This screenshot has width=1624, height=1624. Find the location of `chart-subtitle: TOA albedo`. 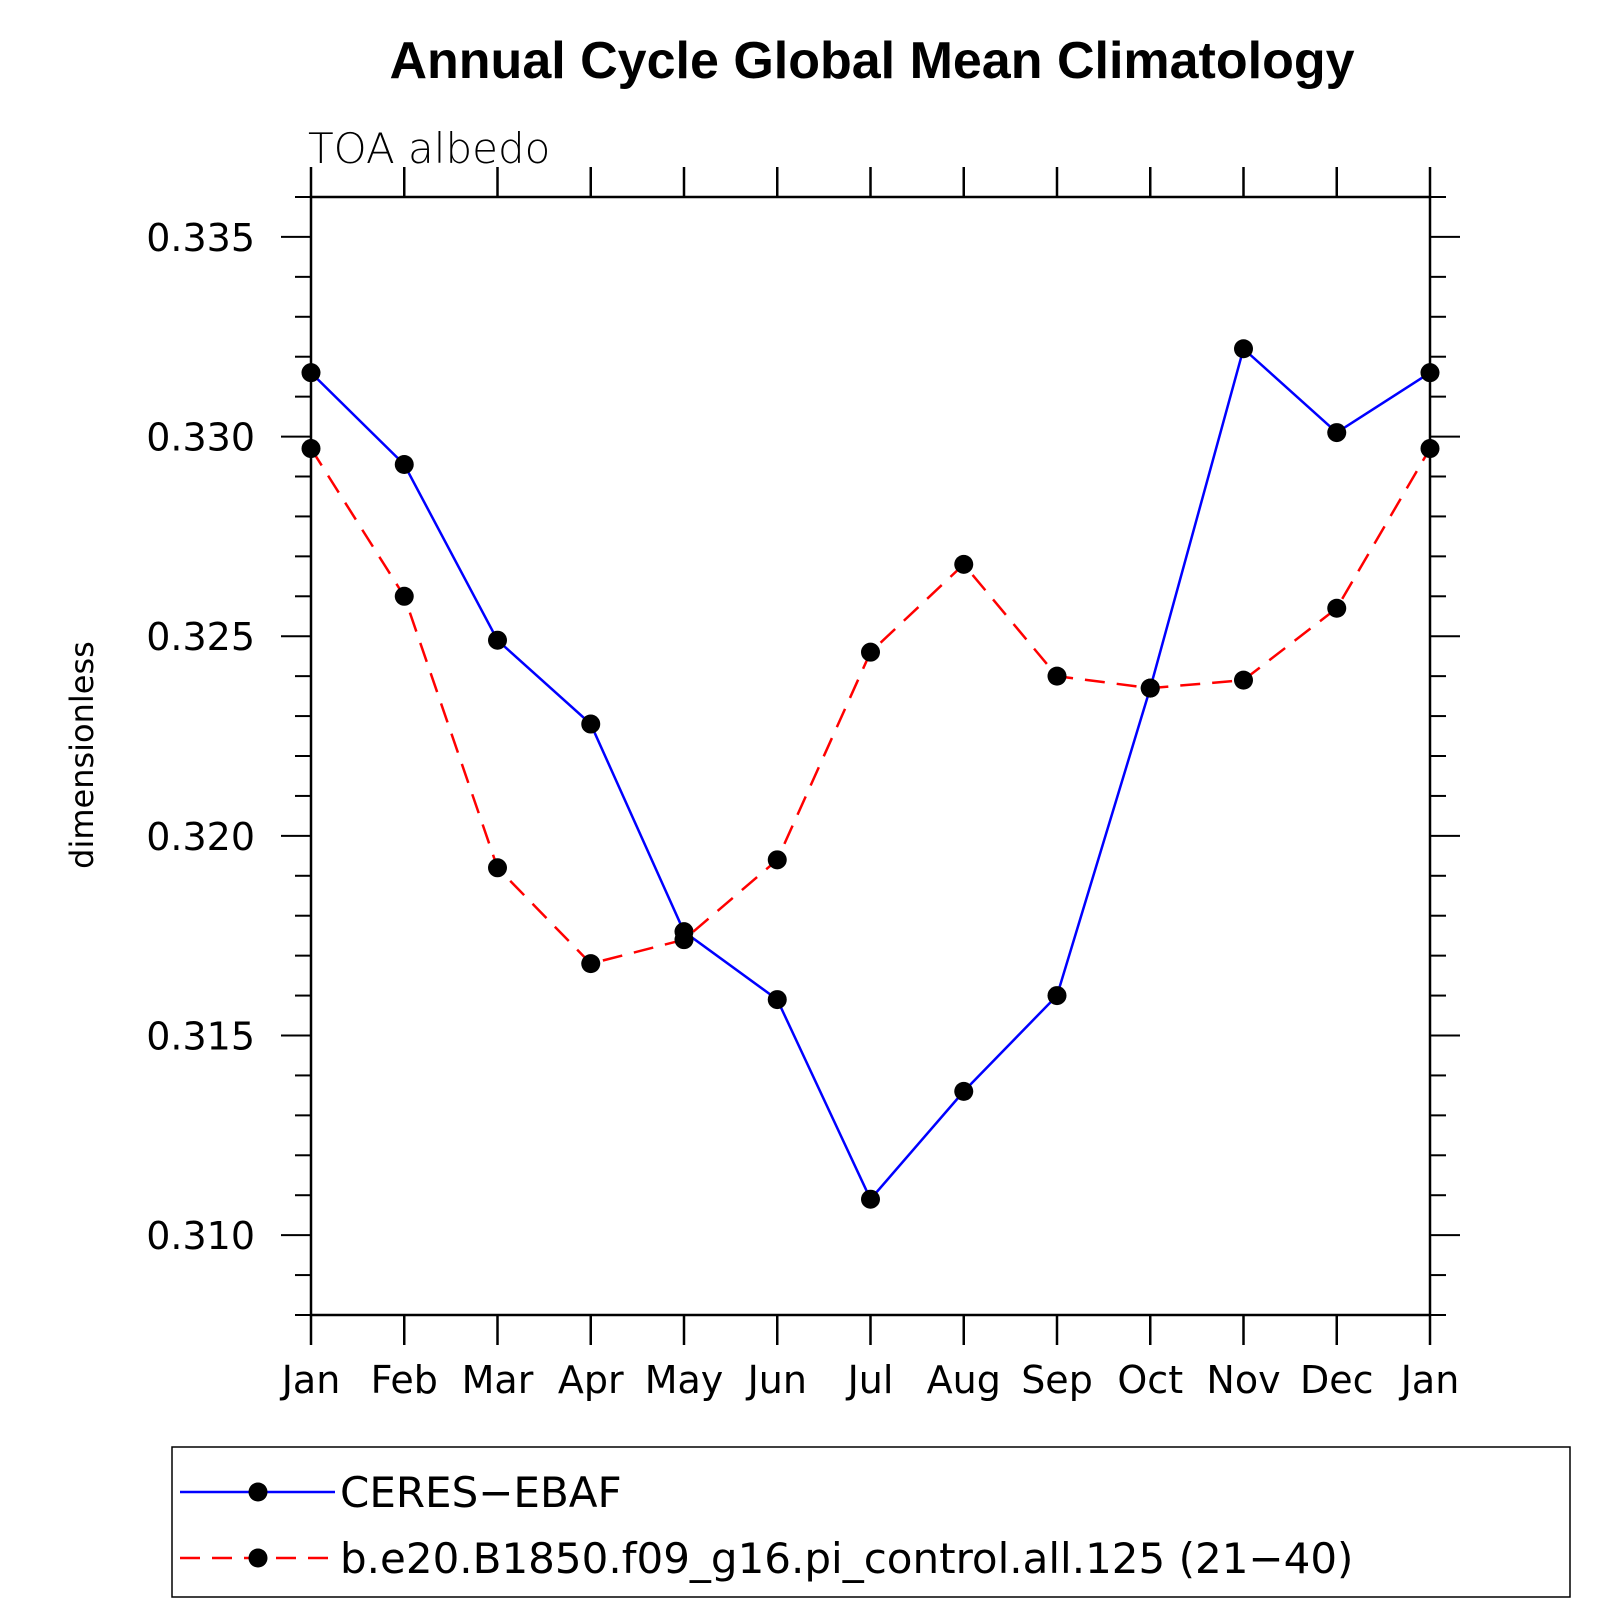

chart-subtitle: TOA albedo is located at coordinates (429, 148).